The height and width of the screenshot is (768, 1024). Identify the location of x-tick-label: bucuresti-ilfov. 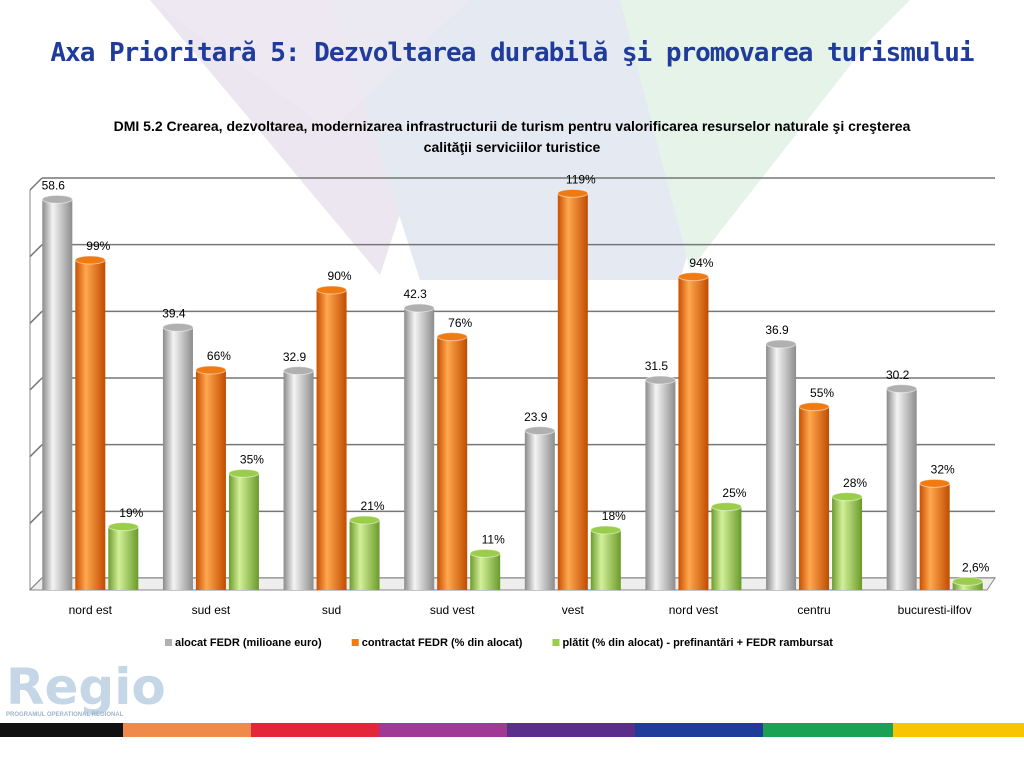
(935, 610).